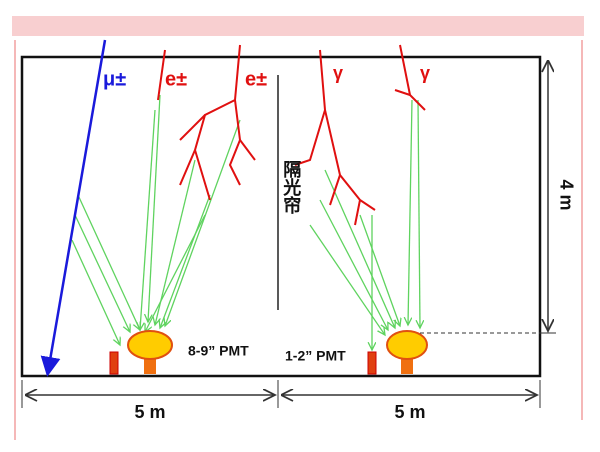  What do you see at coordinates (298, 26) in the screenshot?
I see `header-band` at bounding box center [298, 26].